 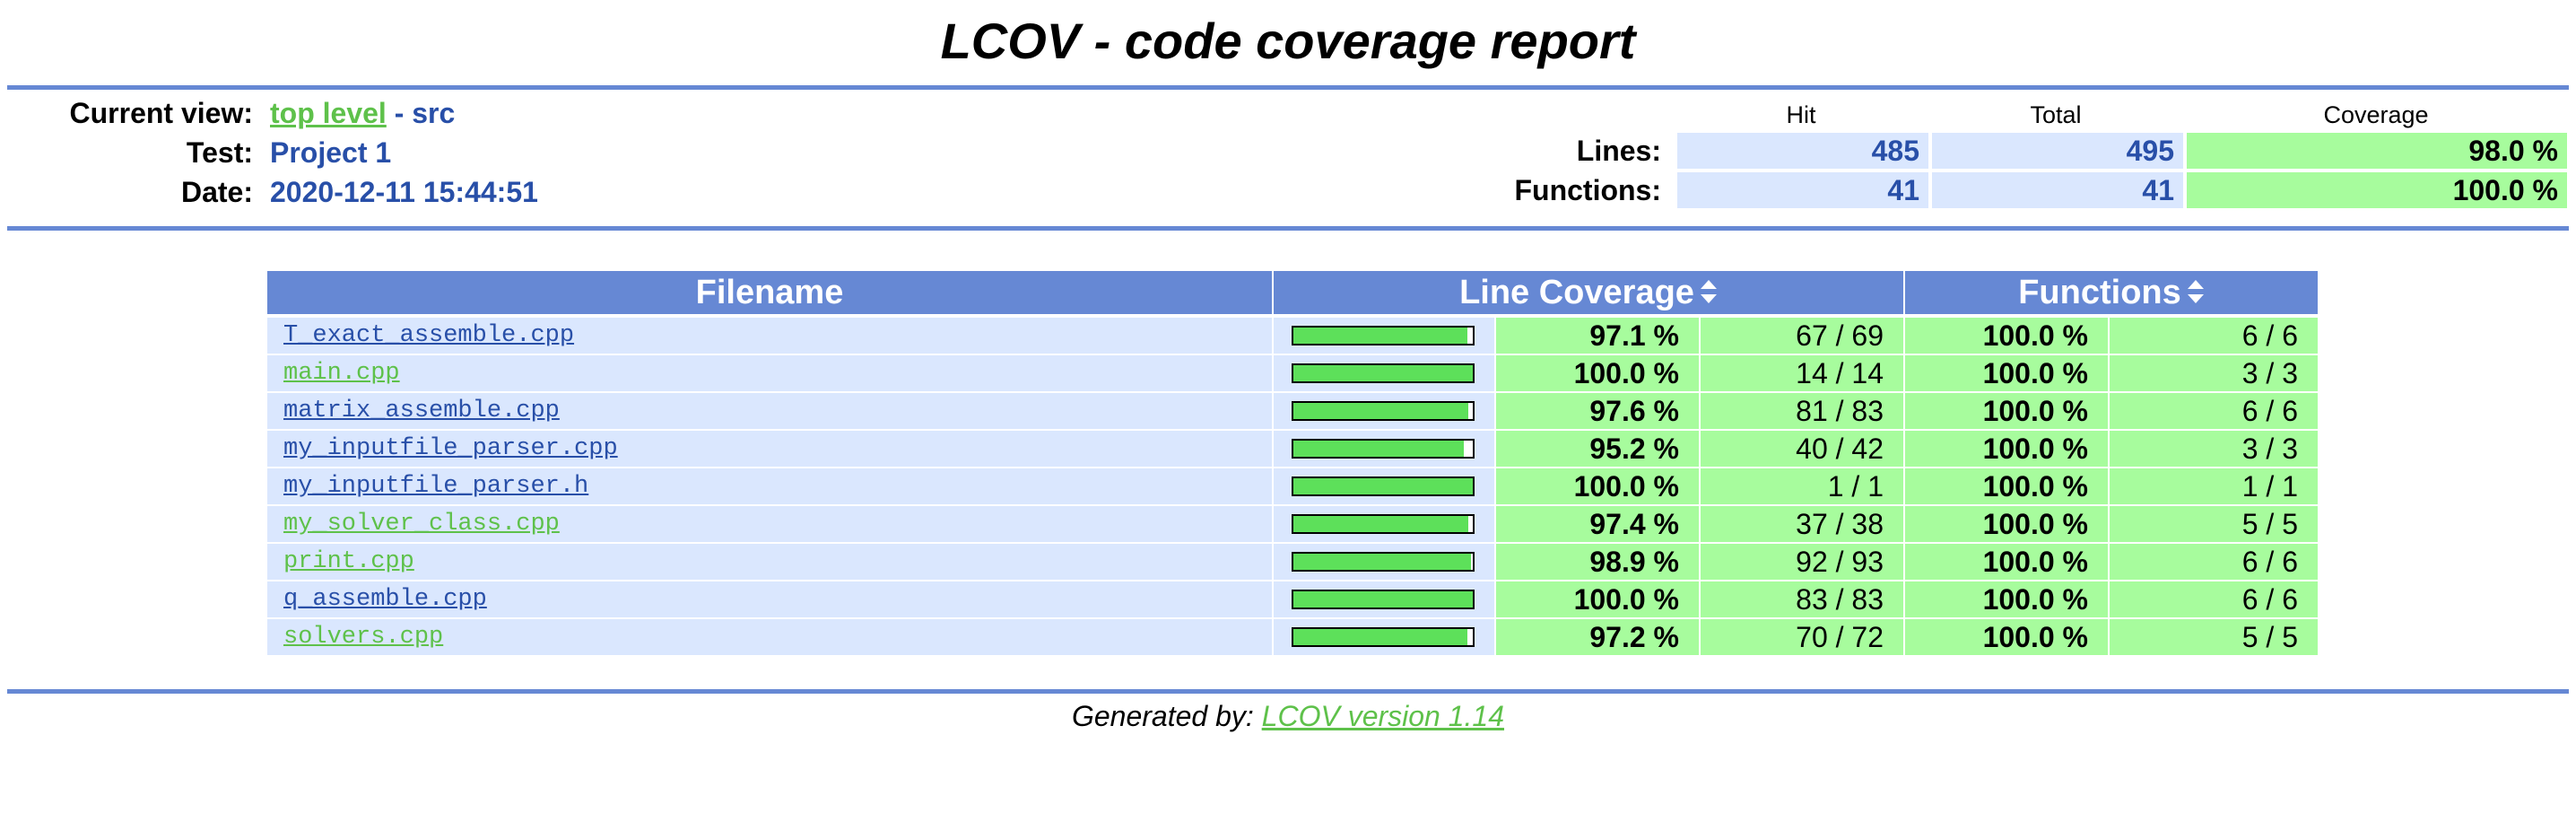 What do you see at coordinates (2377, 190) in the screenshot?
I see `summary-functions-coverage: 100.0 %` at bounding box center [2377, 190].